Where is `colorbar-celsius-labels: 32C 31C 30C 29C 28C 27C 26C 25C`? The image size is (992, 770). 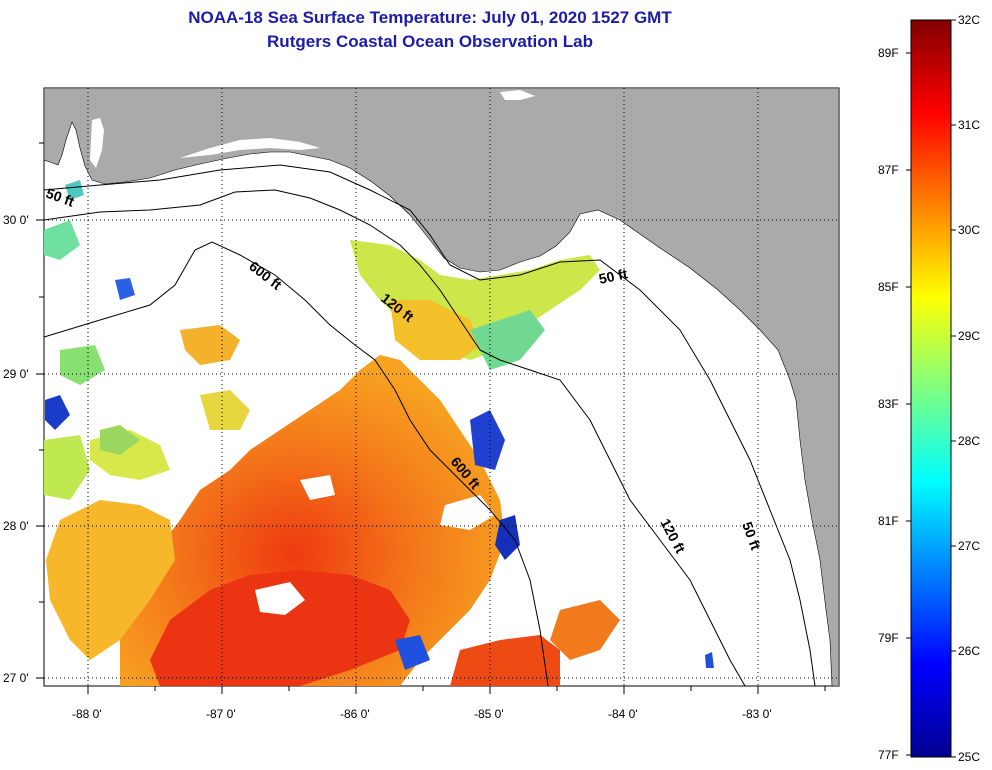 colorbar-celsius-labels: 32C 31C 30C 29C 28C 27C 26C 25C is located at coordinates (969, 388).